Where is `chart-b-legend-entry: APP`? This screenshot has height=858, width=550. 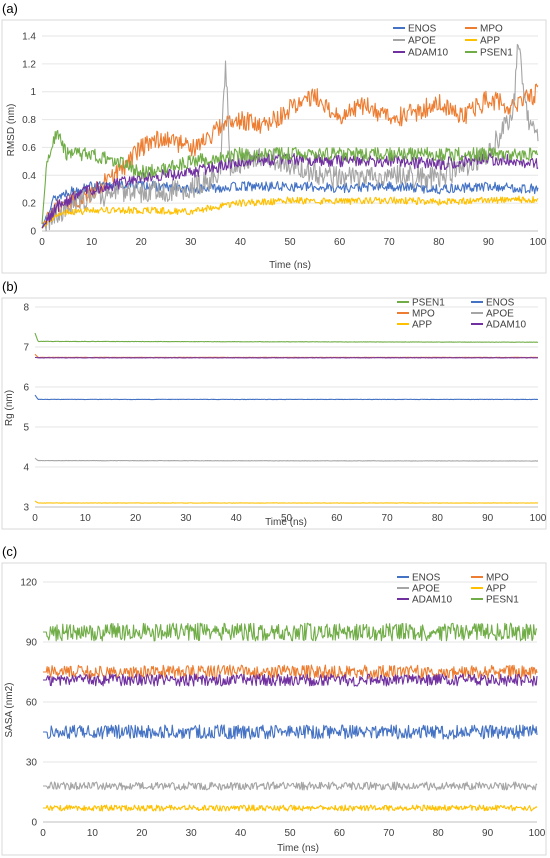 chart-b-legend-entry: APP is located at coordinates (414, 325).